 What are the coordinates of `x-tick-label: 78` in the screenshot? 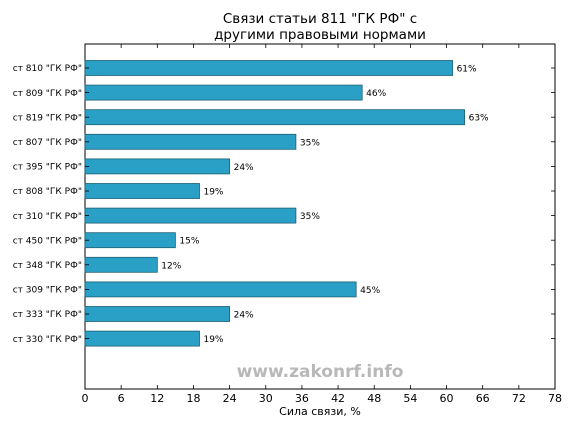 It's located at (555, 398).